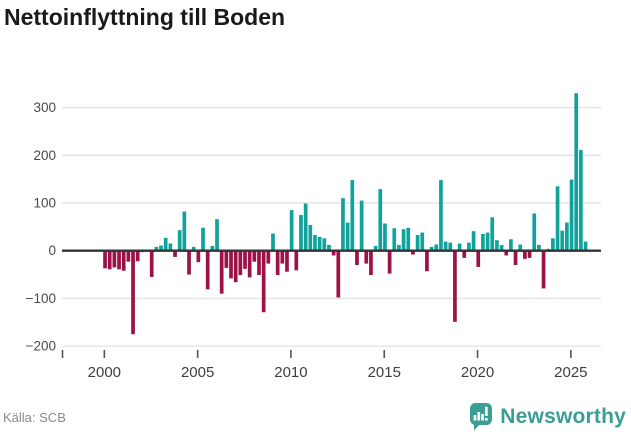 The height and width of the screenshot is (439, 631). What do you see at coordinates (290, 372) in the screenshot?
I see `x-axis-label-2010: 2010` at bounding box center [290, 372].